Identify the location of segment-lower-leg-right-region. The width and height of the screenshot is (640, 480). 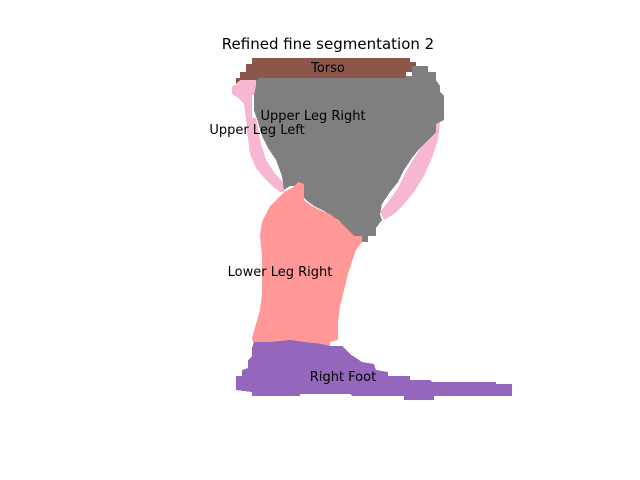
(307, 265).